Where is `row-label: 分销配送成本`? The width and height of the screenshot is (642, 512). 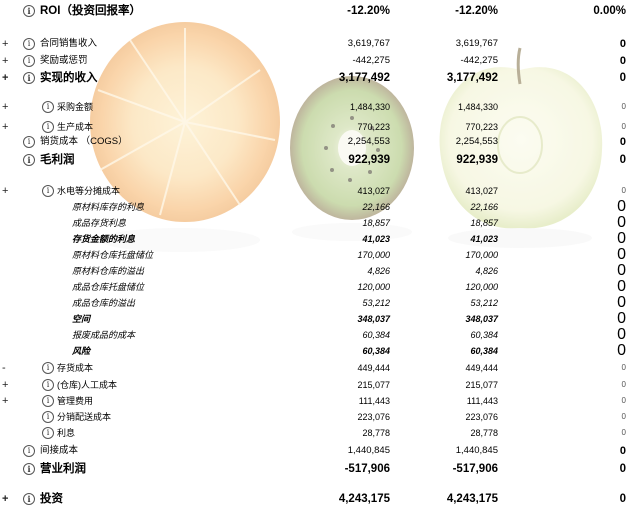
row-label: 分销配送成本 is located at coordinates (84, 417).